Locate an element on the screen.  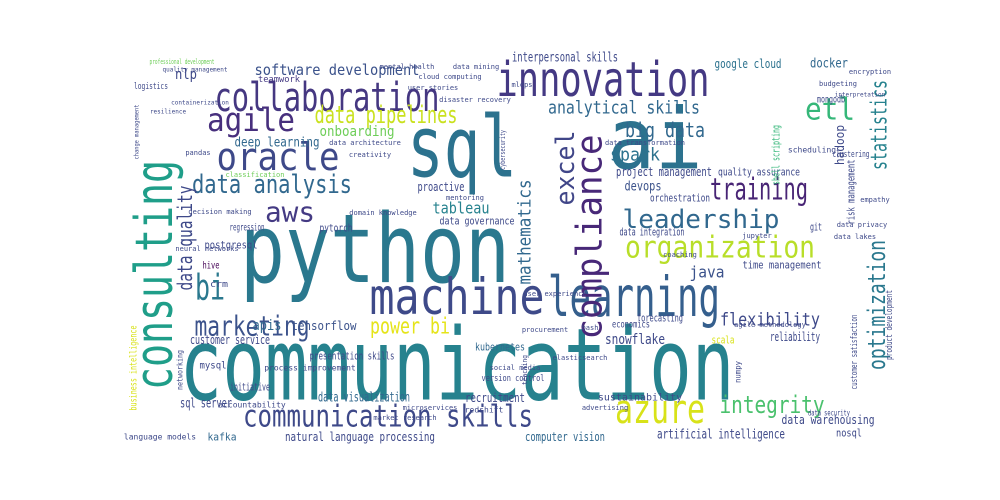
word: hadoop is located at coordinates (840, 145).